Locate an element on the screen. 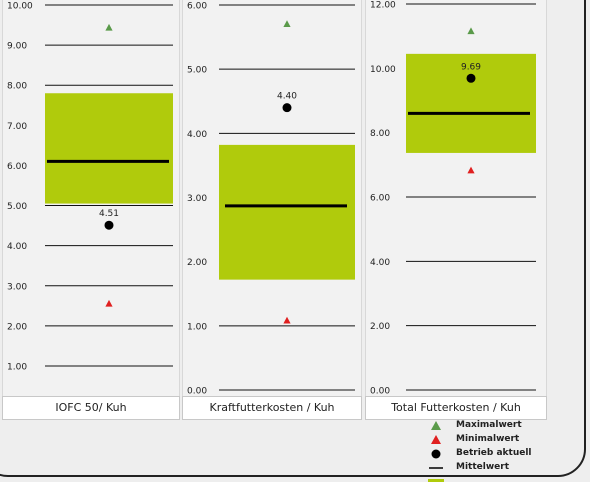 This screenshot has height=482, width=590. legend-item-max: Maximalwert is located at coordinates (508, 426).